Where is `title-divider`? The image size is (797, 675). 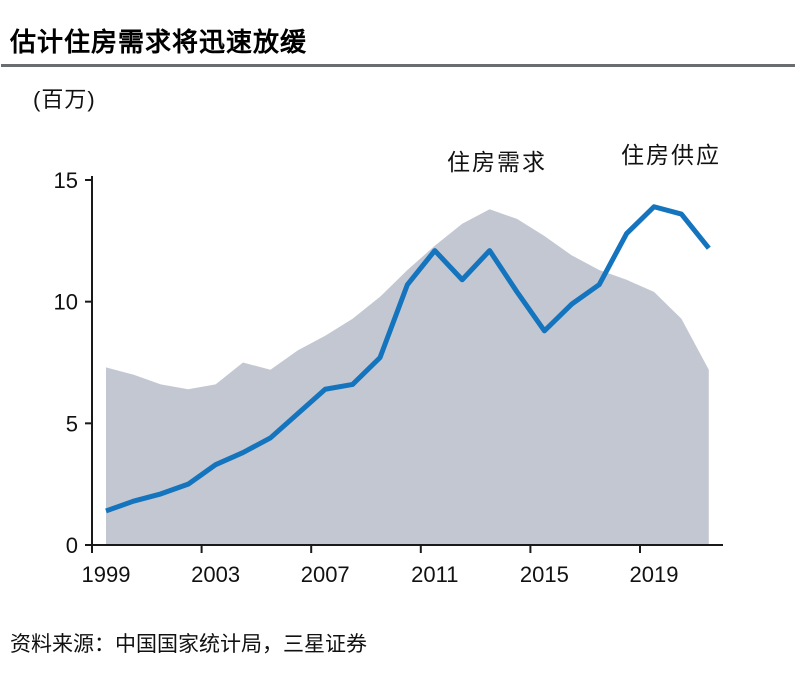
title-divider is located at coordinates (398, 65).